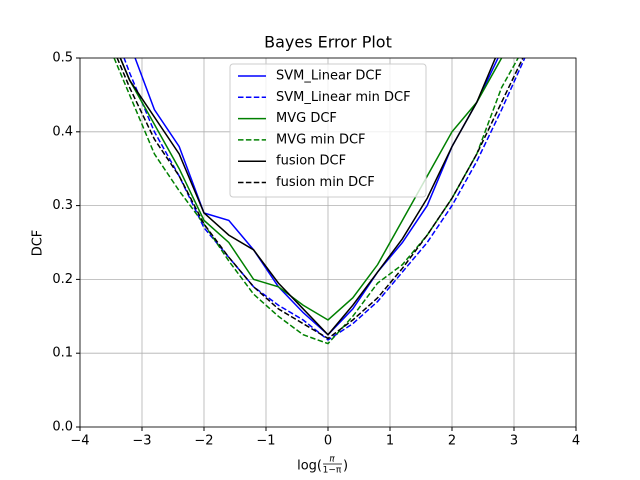 Image resolution: width=640 pixels, height=480 pixels. What do you see at coordinates (203, 441) in the screenshot?
I see `x-tick-label: −2` at bounding box center [203, 441].